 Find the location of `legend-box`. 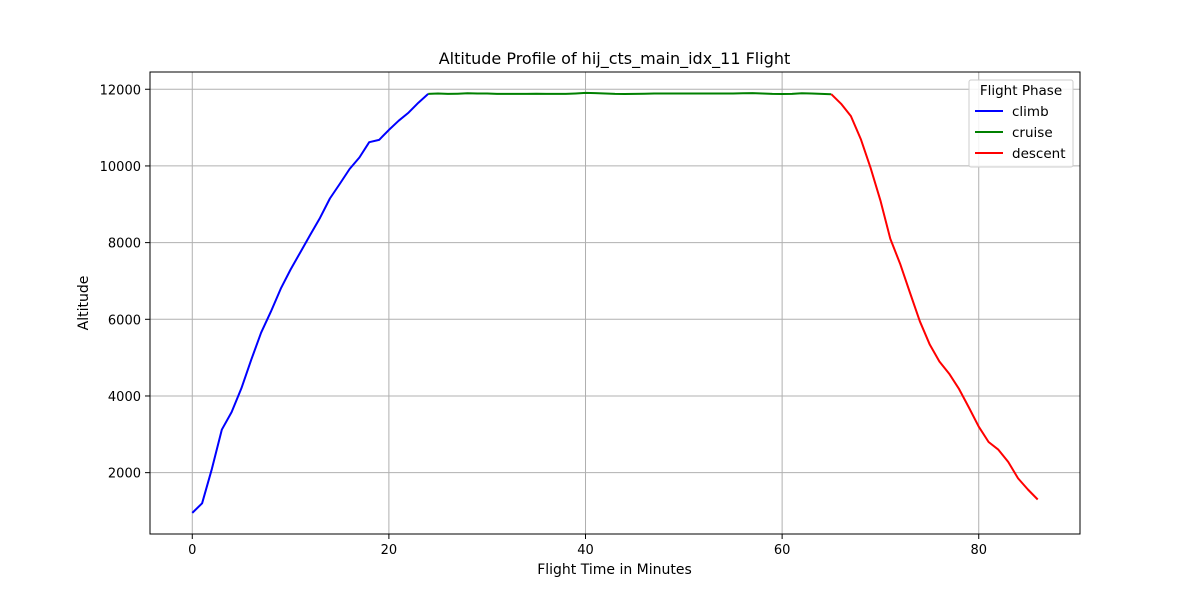

legend-box is located at coordinates (1021, 123).